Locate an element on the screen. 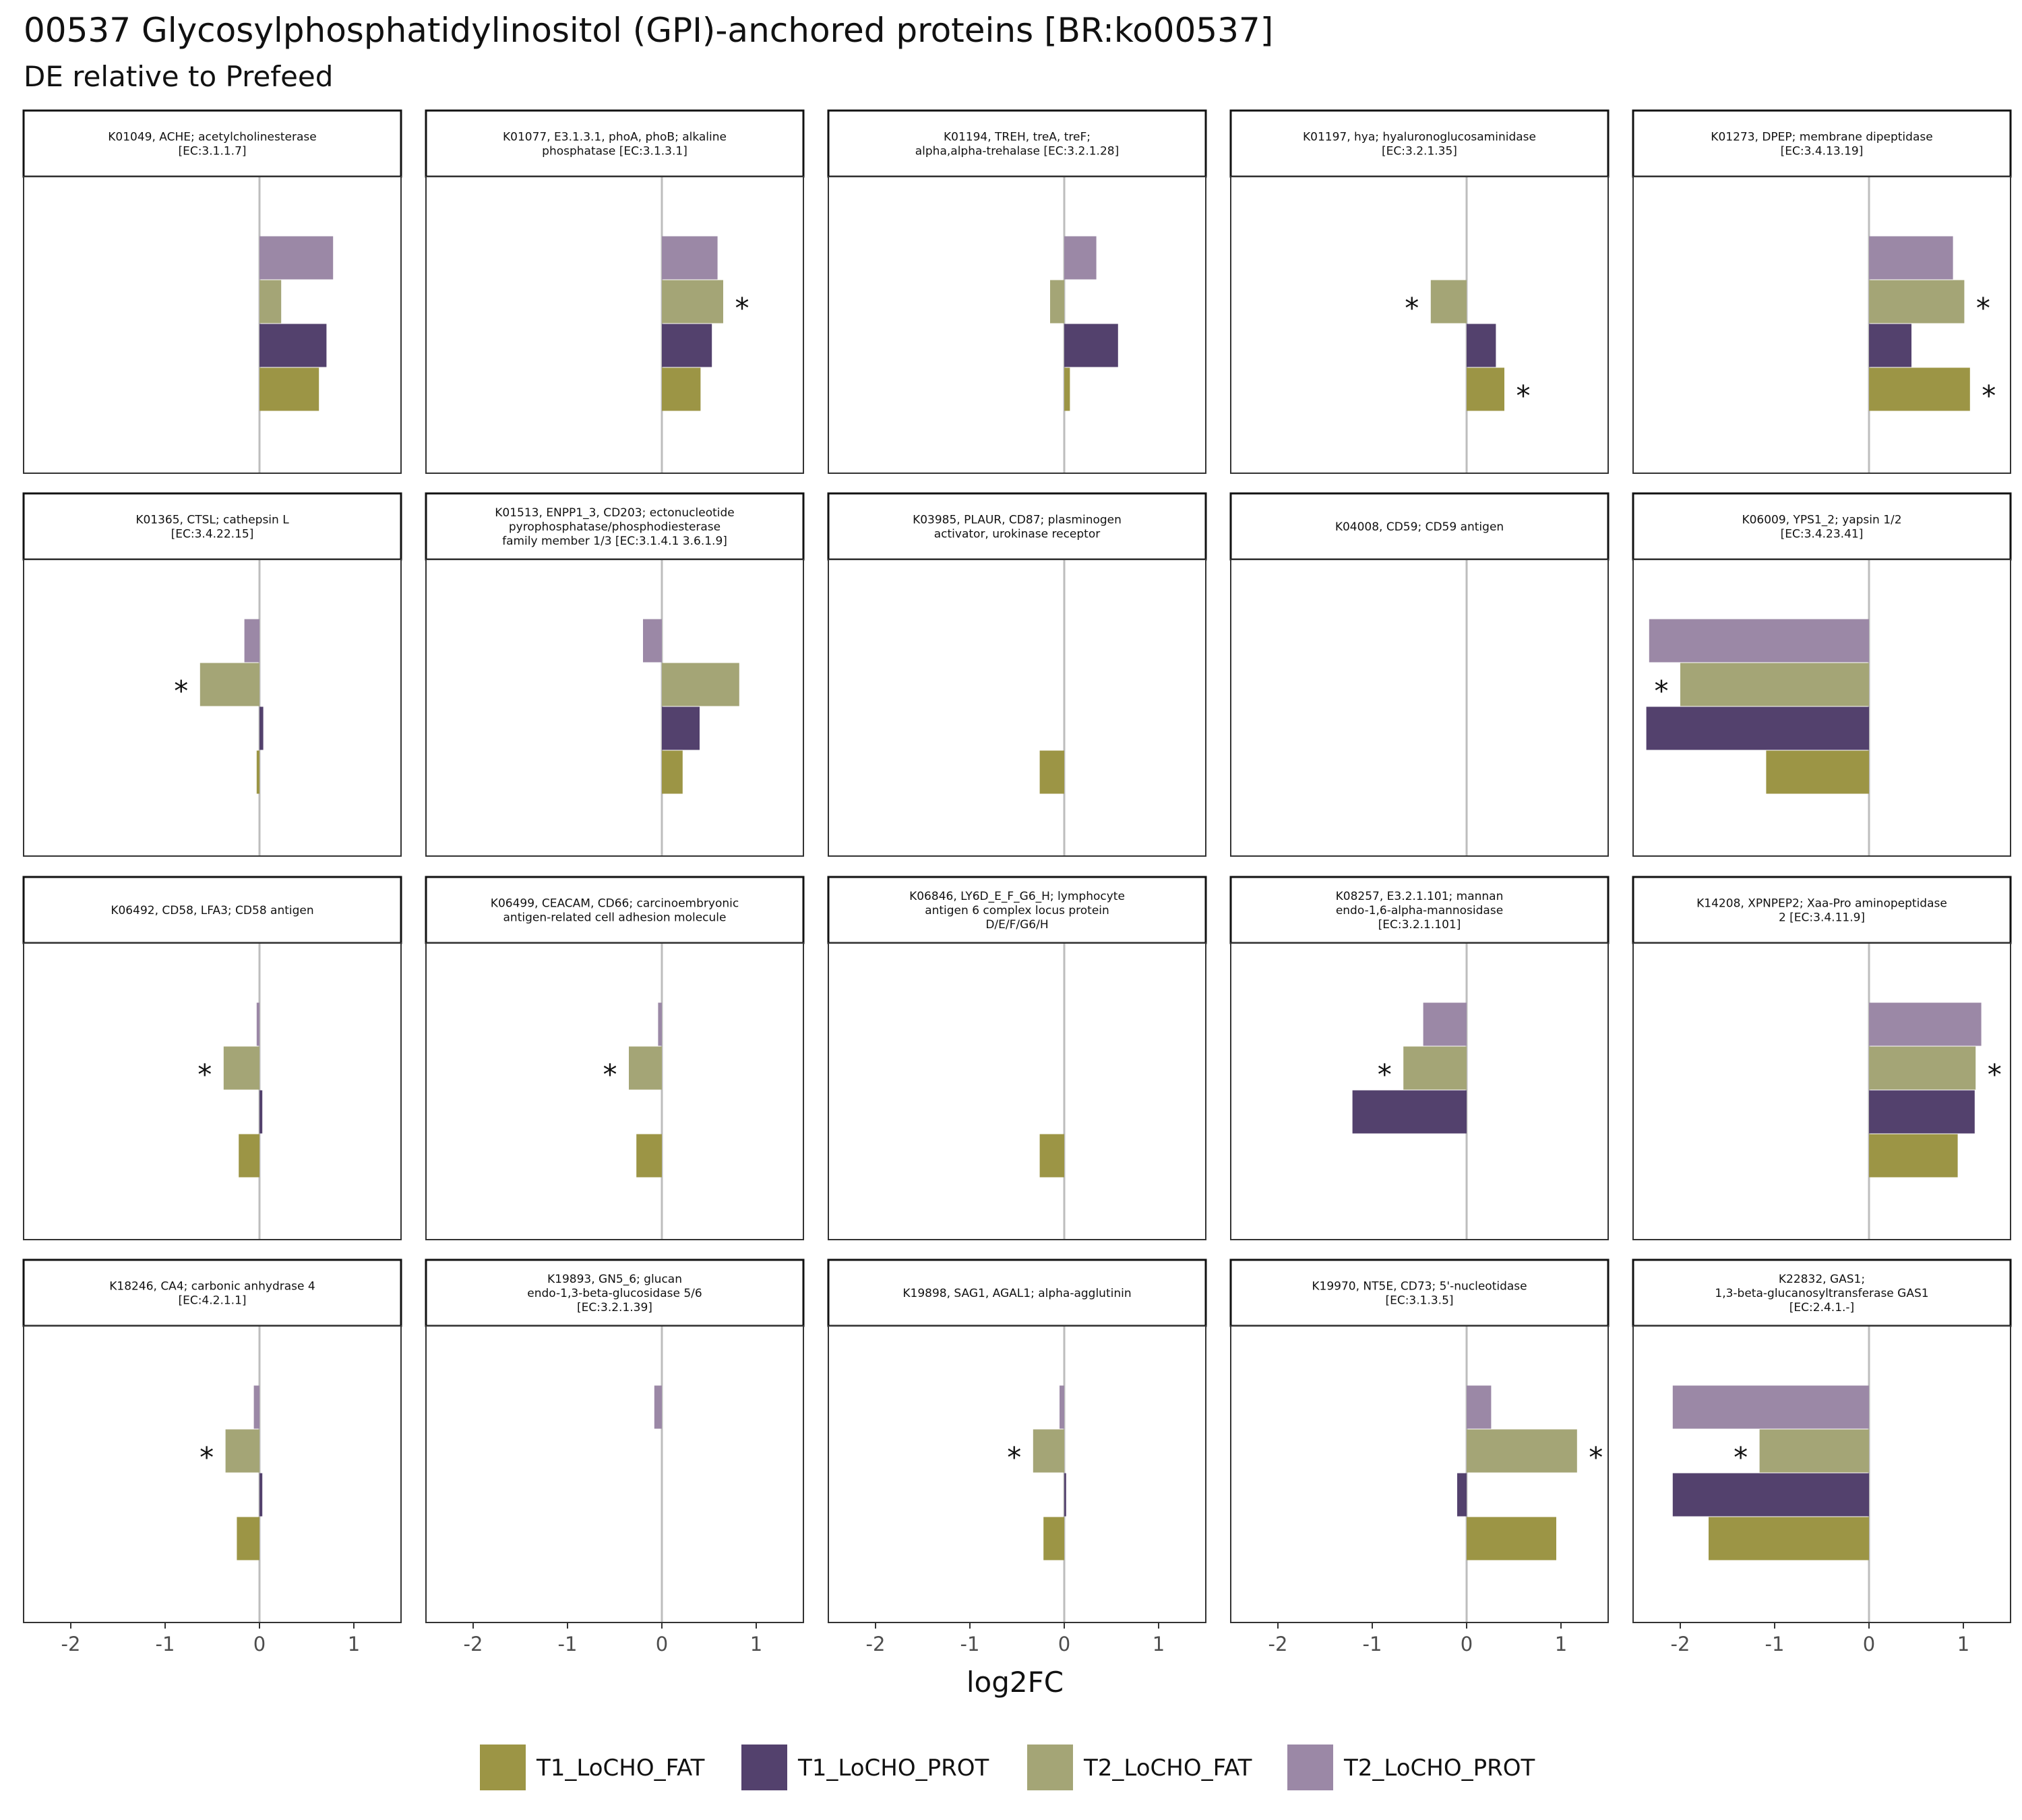 The image size is (2022, 1820). facet-strip-label: K06009, YPS1_2; yapsin 1/2 is located at coordinates (1821, 520).